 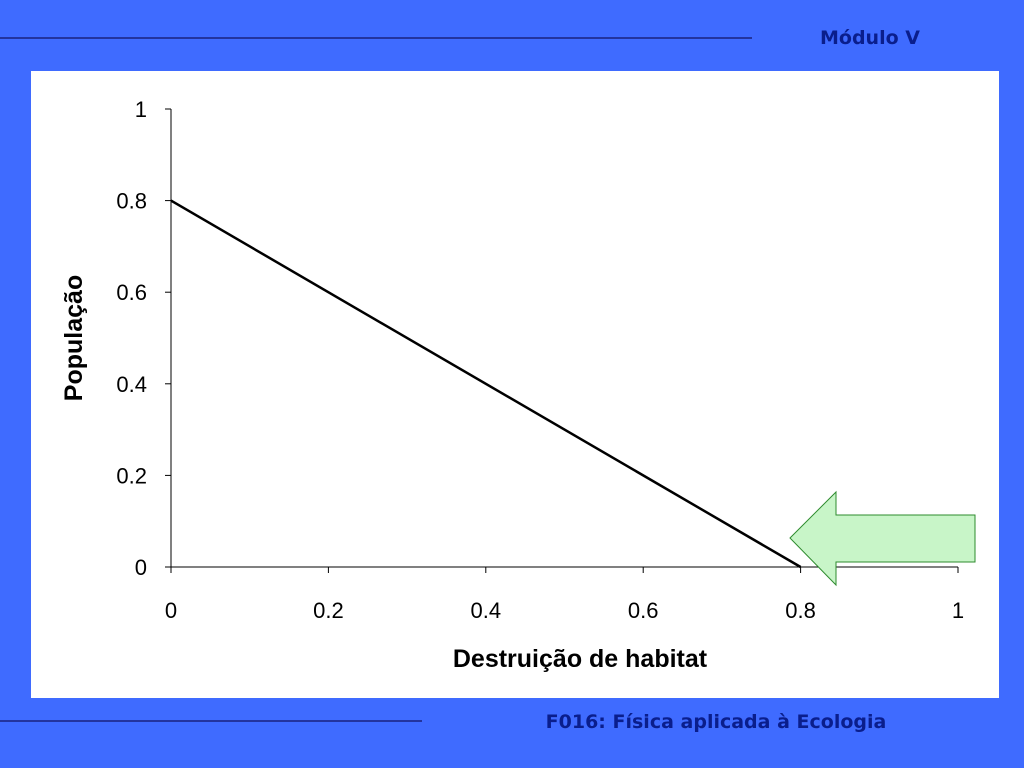 What do you see at coordinates (716, 722) in the screenshot?
I see `footer-text: F016: Física aplicada à Ecologia` at bounding box center [716, 722].